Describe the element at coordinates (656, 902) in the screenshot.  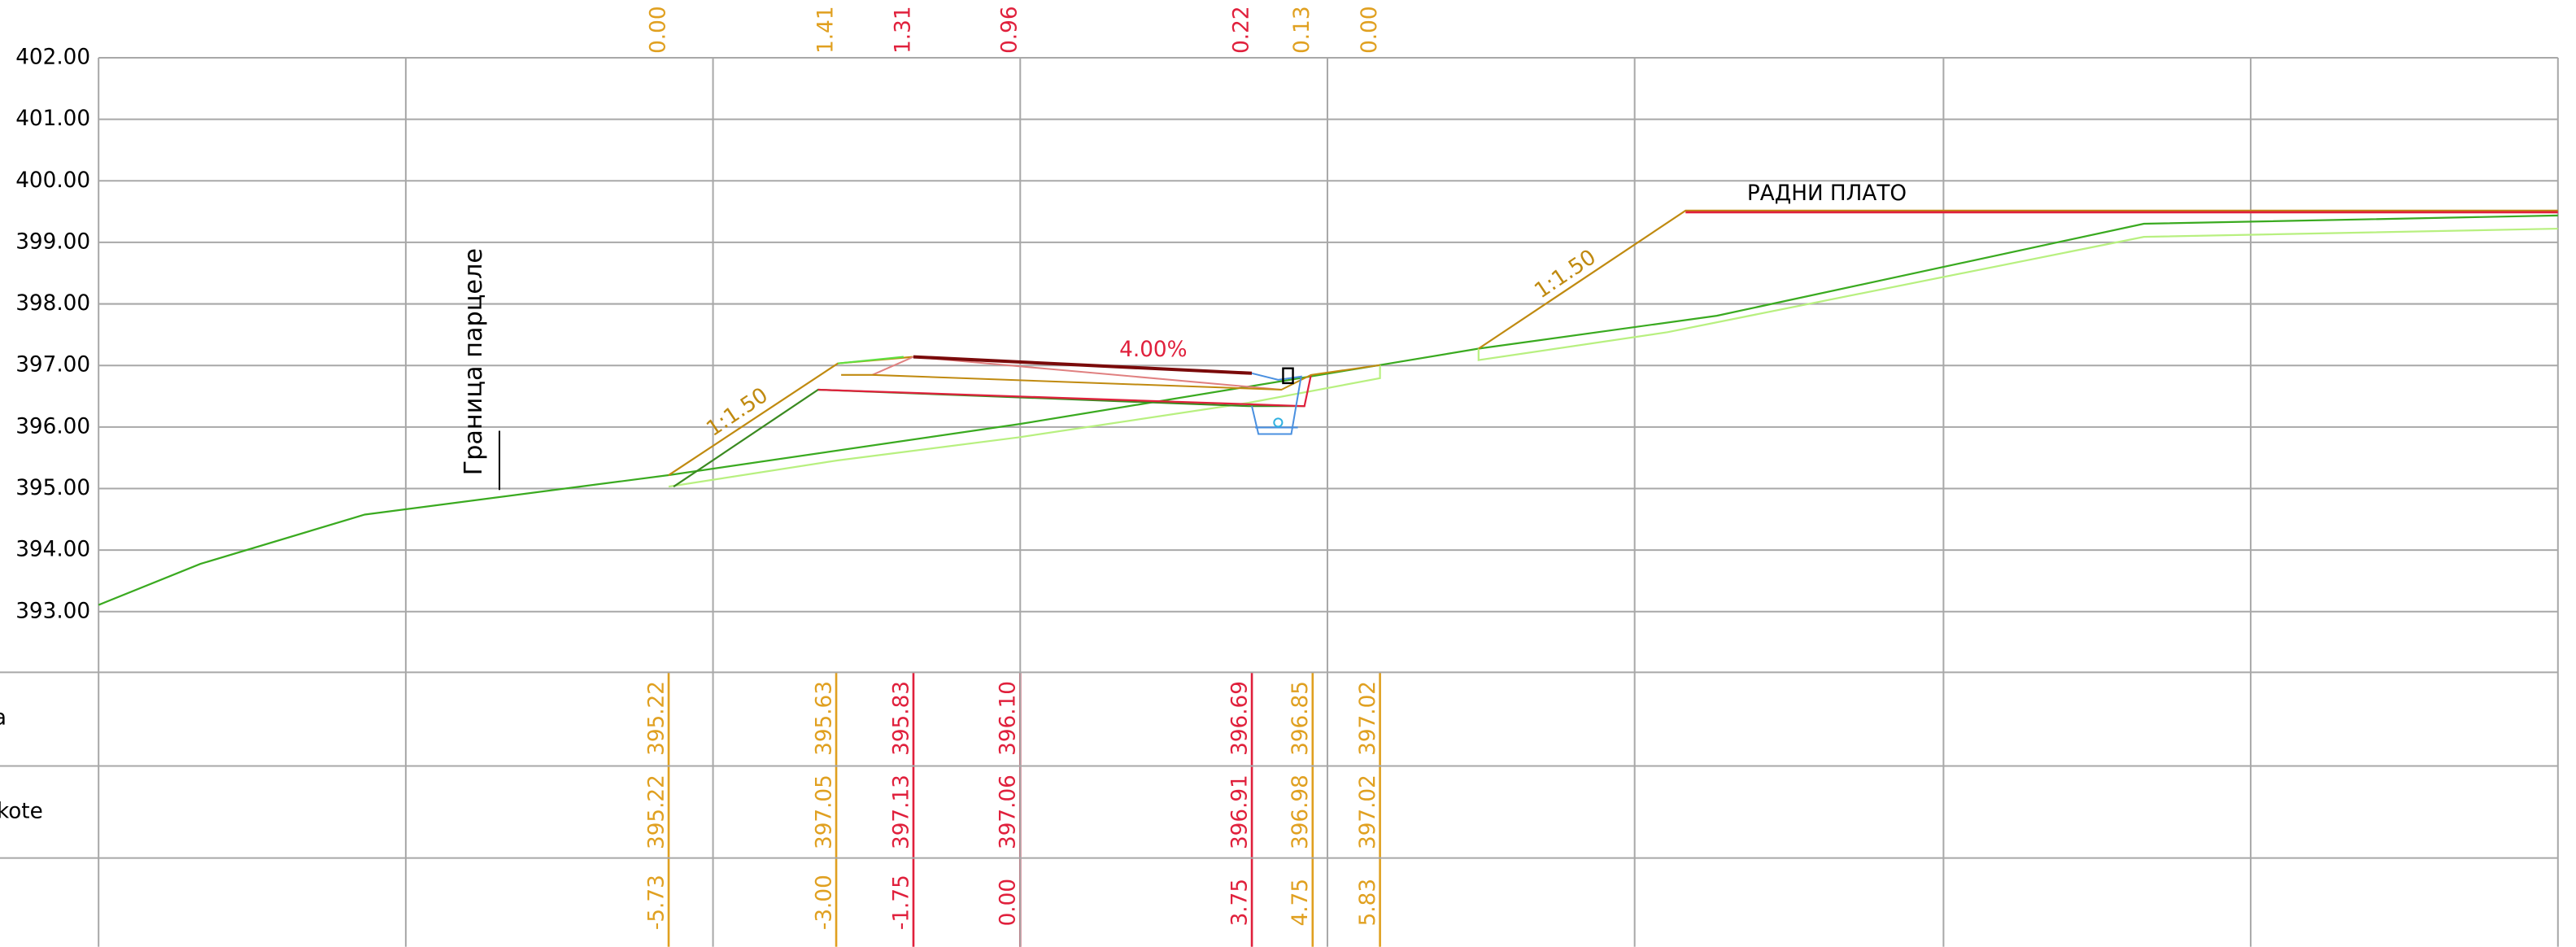
I see `row-value: -5.73` at that location.